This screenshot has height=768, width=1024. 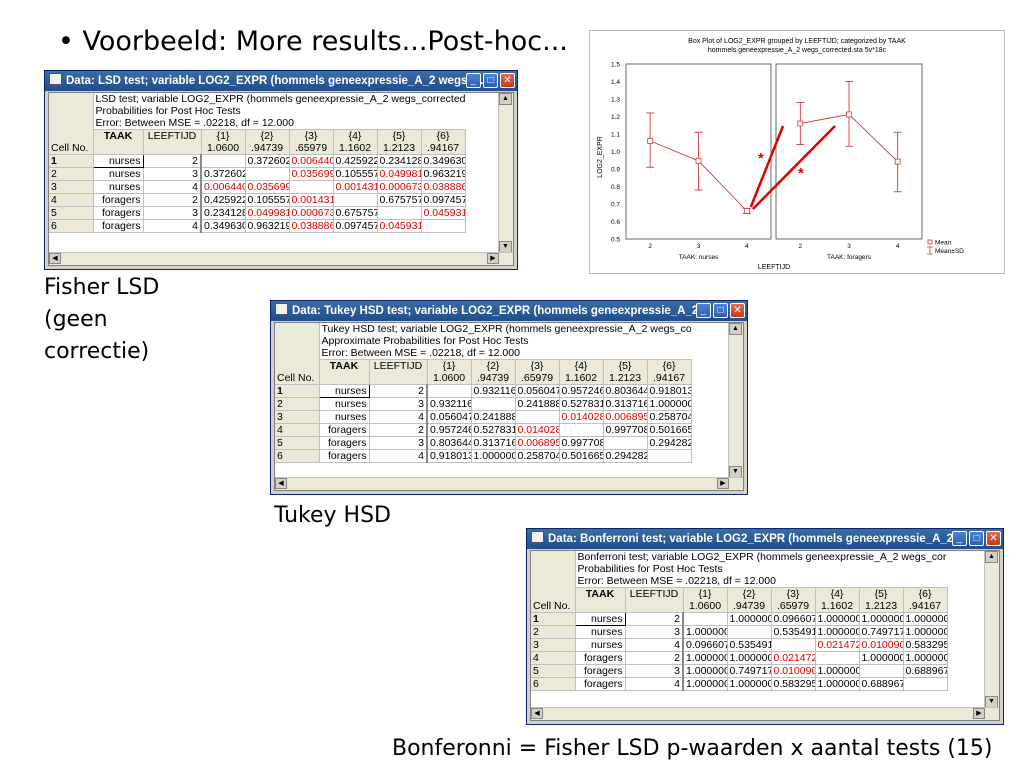 What do you see at coordinates (55, 258) in the screenshot?
I see `scroll-left-icon: ◀` at bounding box center [55, 258].